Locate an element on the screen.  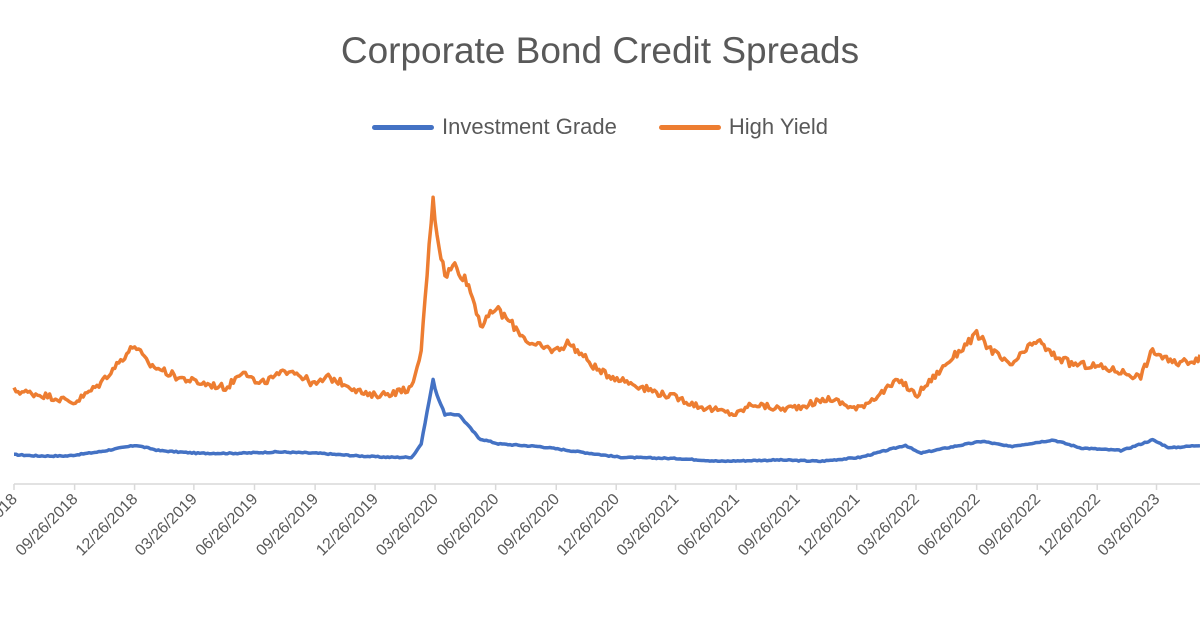
x-tick-label: 09/26/2022 is located at coordinates (1009, 525).